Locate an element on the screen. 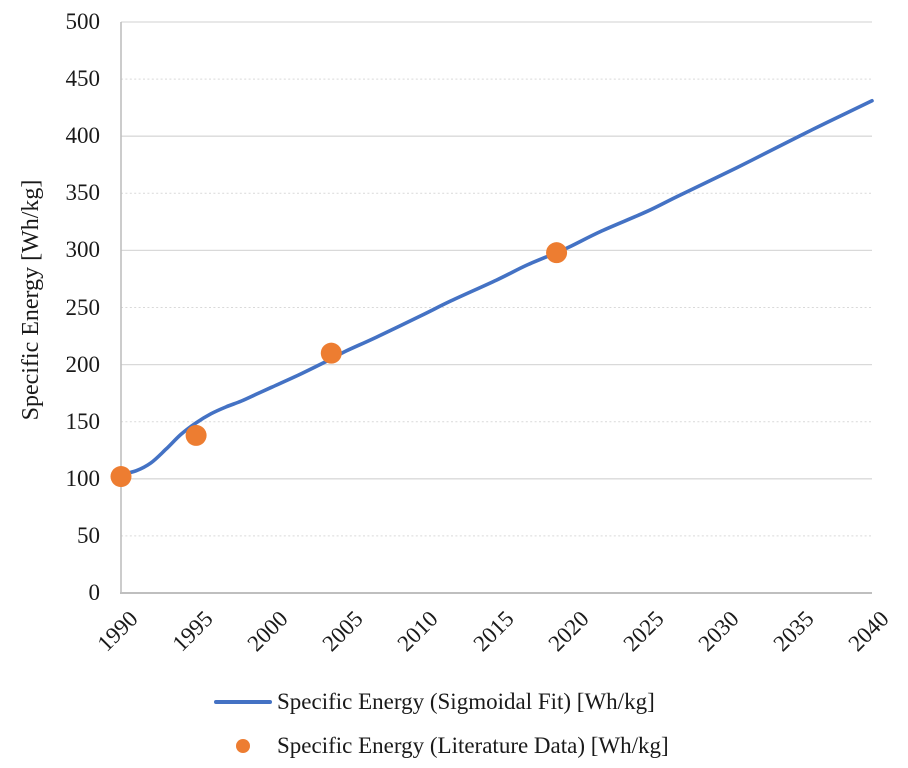 The height and width of the screenshot is (768, 908). y-tick-label: 150 is located at coordinates (83, 421).